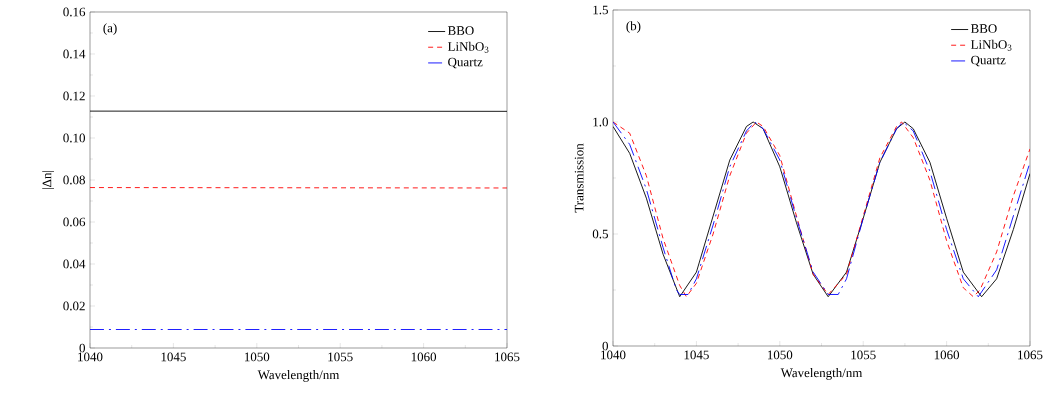  Describe the element at coordinates (110, 29) in the screenshot. I see `annotation: (a)` at that location.